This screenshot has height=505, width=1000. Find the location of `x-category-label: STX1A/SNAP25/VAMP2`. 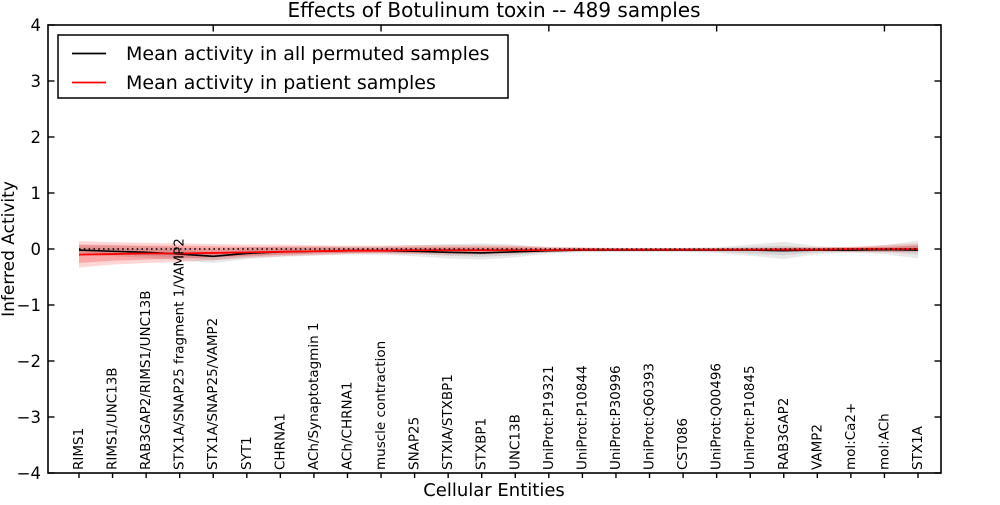

x-category-label: STX1A/SNAP25/VAMP2 is located at coordinates (213, 394).